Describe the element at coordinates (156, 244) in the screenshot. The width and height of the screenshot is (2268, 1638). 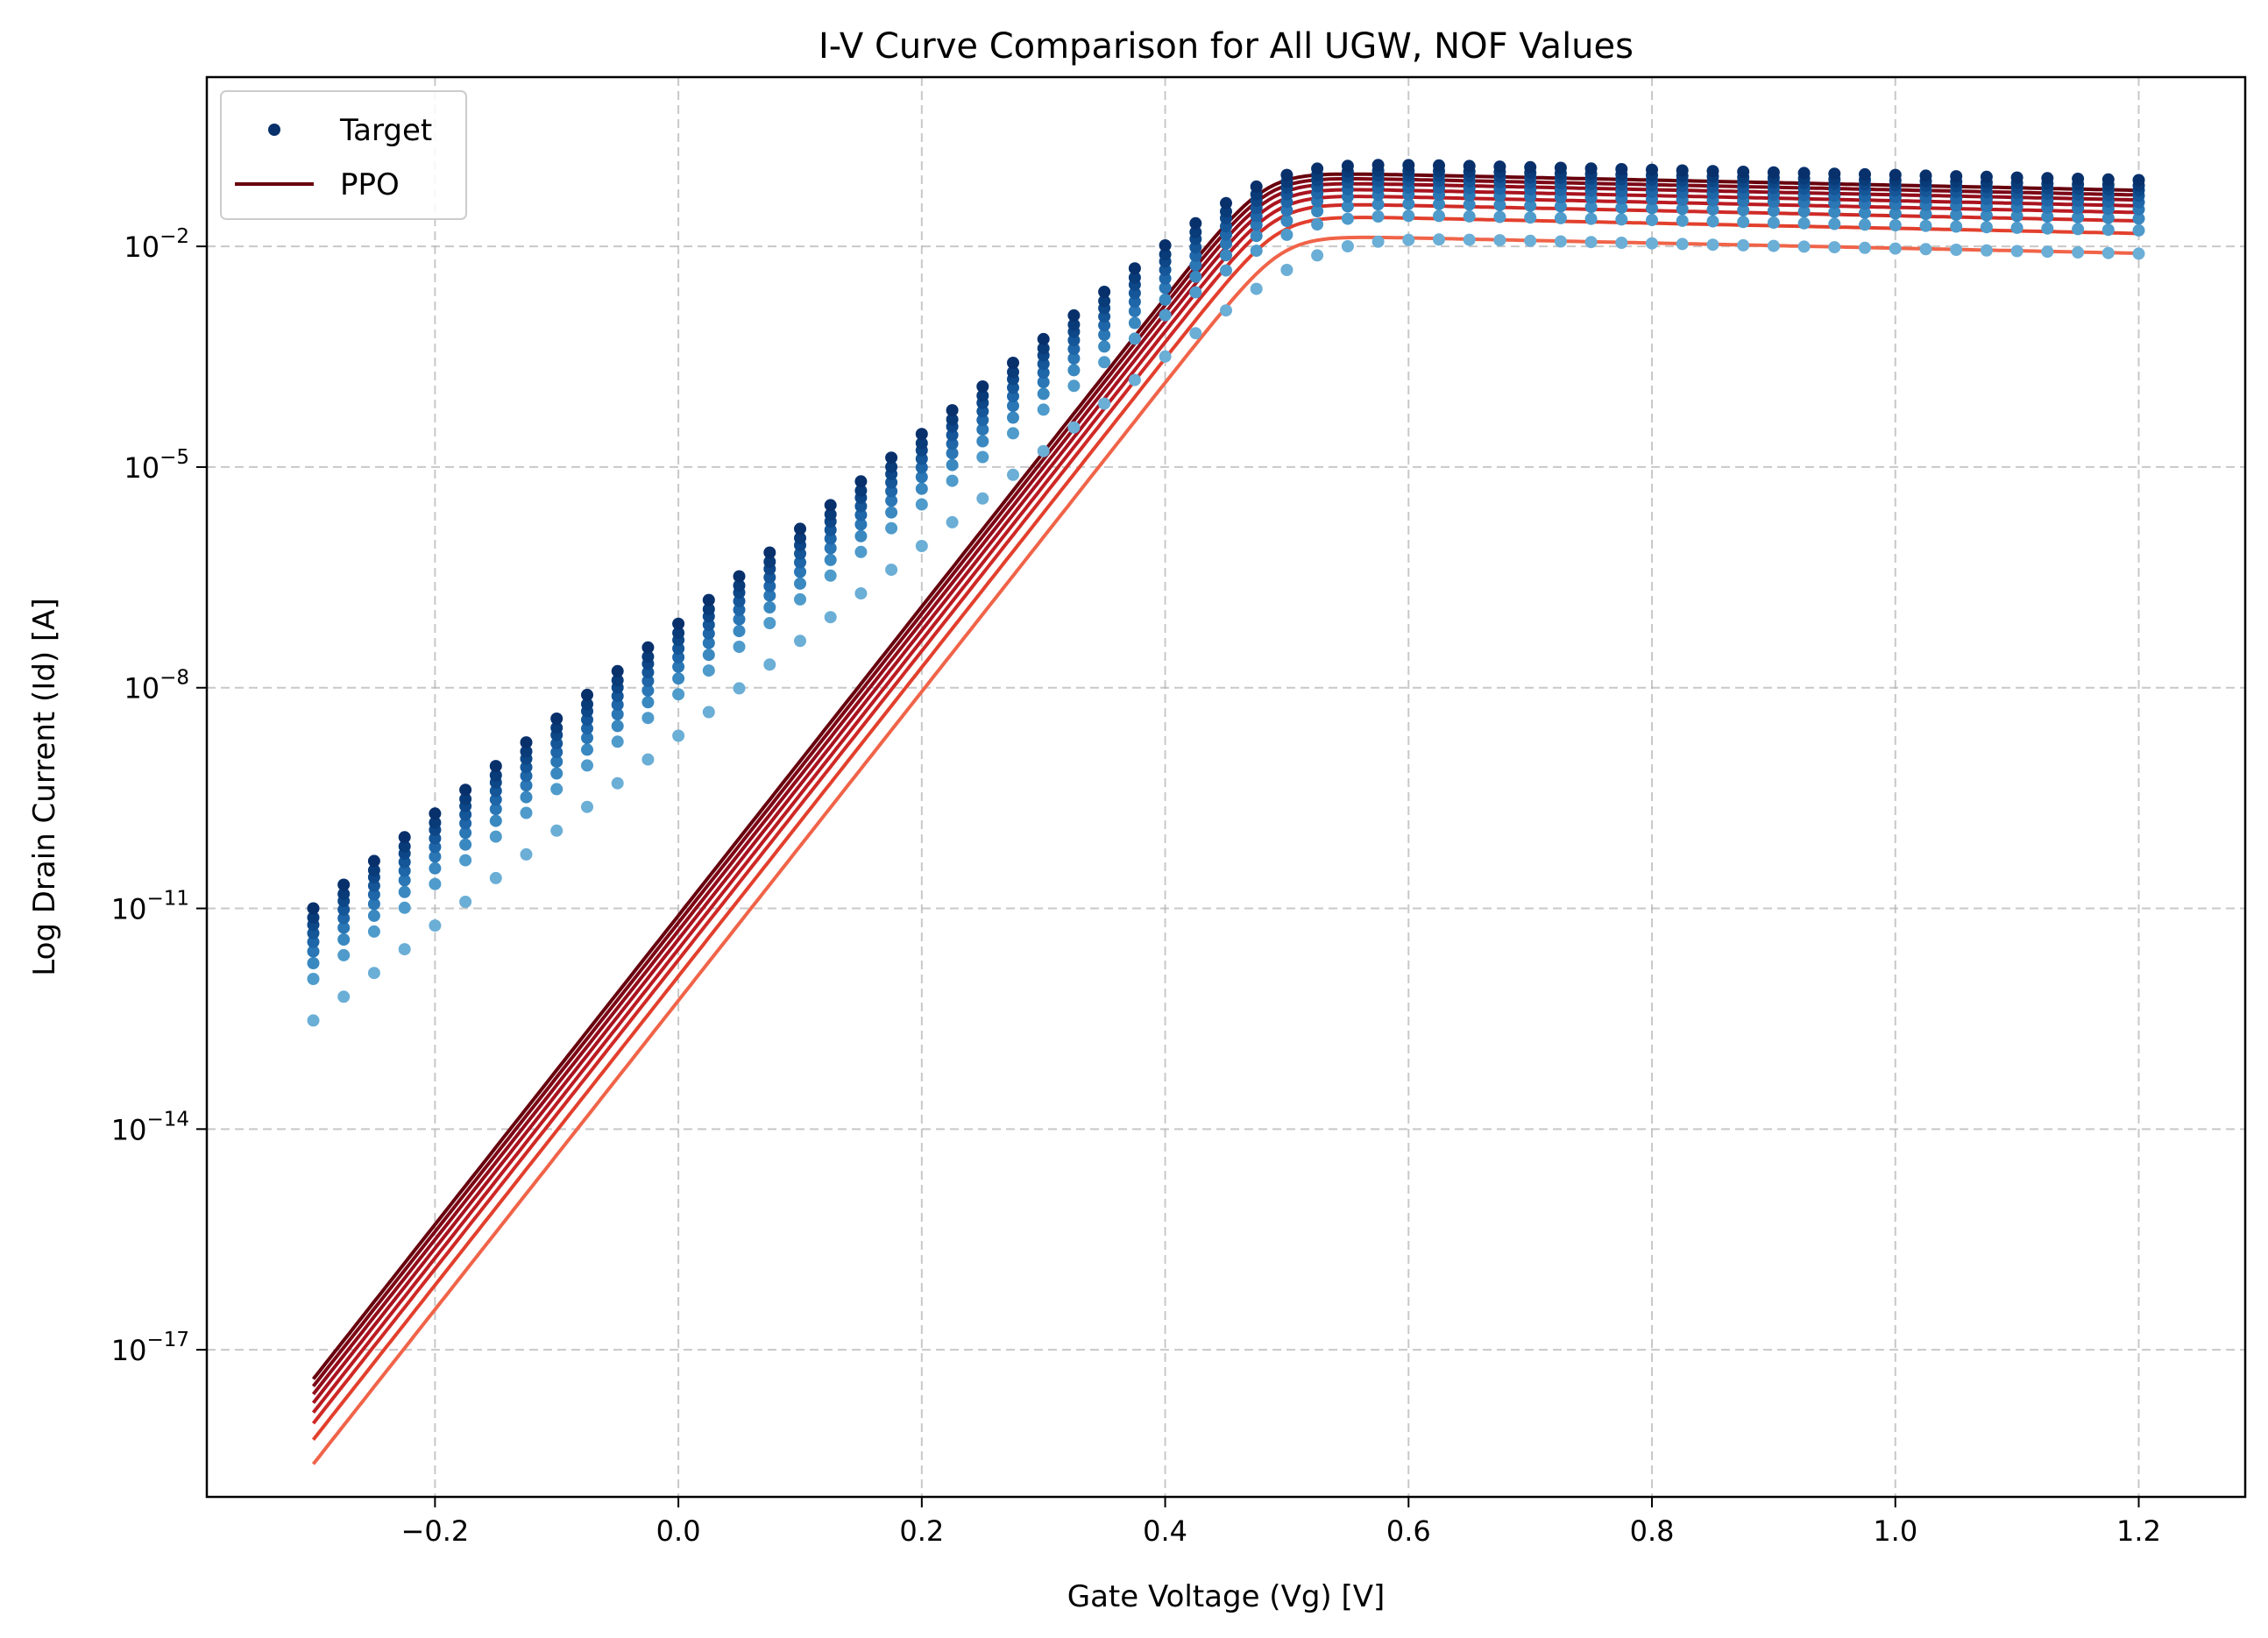
I see `y-tick-label: 10−2` at that location.